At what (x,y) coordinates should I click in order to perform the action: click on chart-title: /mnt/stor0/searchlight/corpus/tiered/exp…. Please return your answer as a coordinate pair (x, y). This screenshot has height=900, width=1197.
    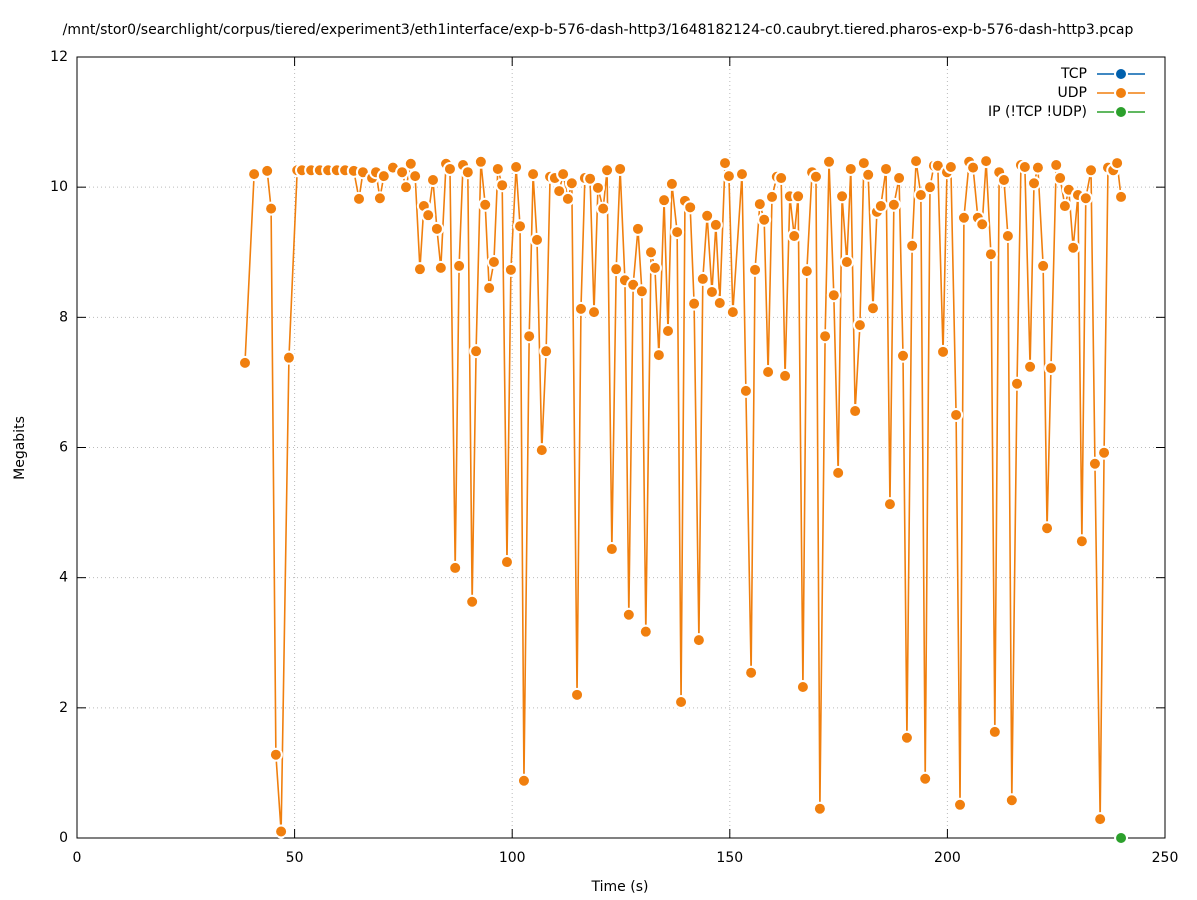
    Looking at the image, I should click on (598, 30).